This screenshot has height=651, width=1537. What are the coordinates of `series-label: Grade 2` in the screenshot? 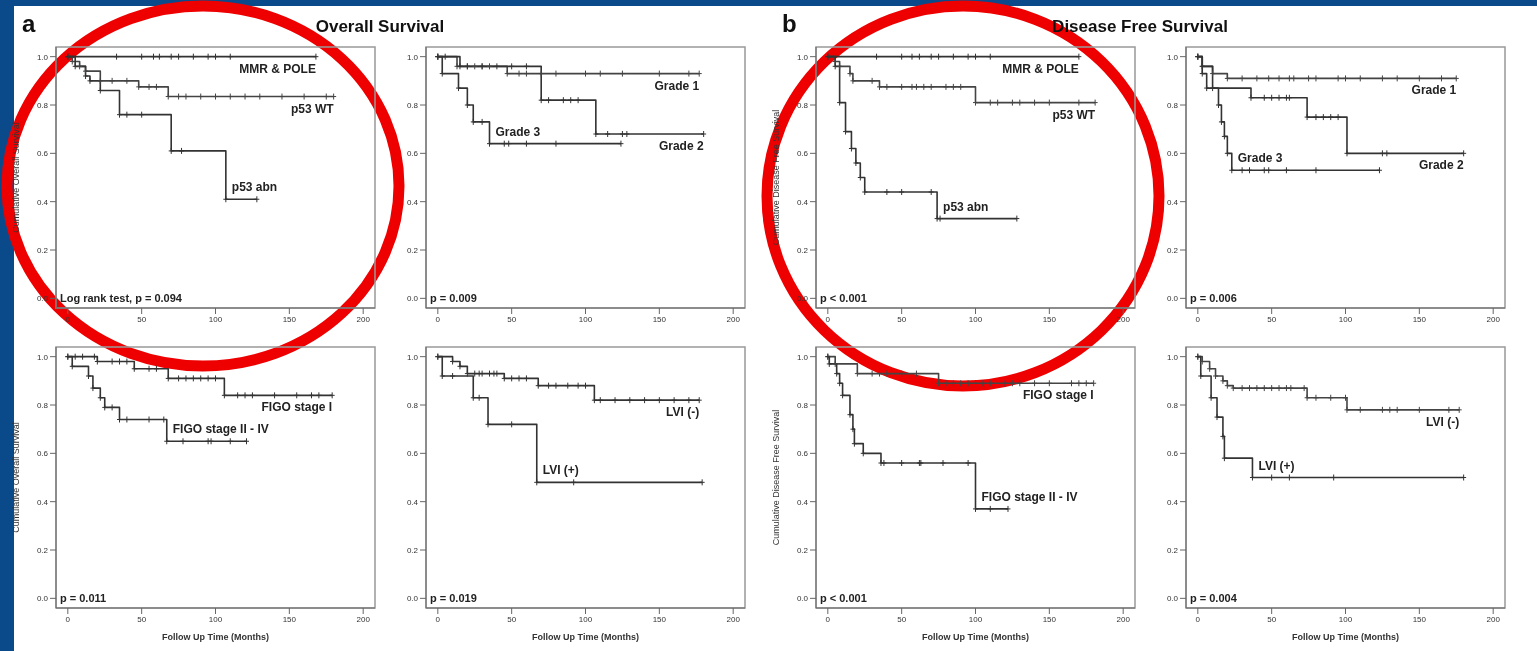 It's located at (1441, 165).